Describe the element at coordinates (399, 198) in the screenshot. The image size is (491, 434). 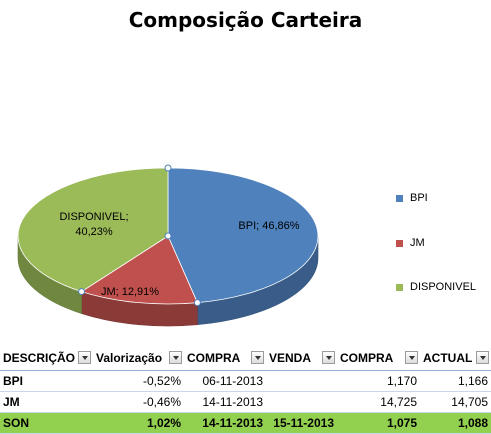
I see `legend-swatch-bpi` at that location.